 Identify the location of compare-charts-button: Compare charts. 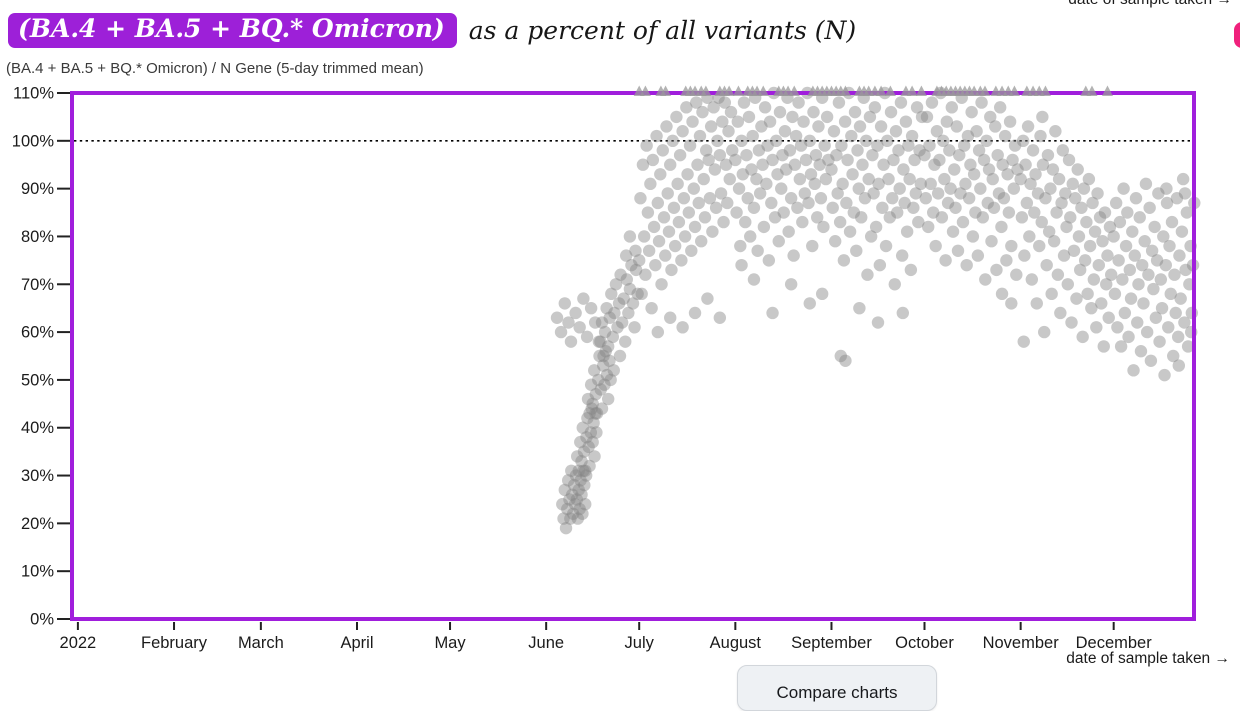
(837, 688).